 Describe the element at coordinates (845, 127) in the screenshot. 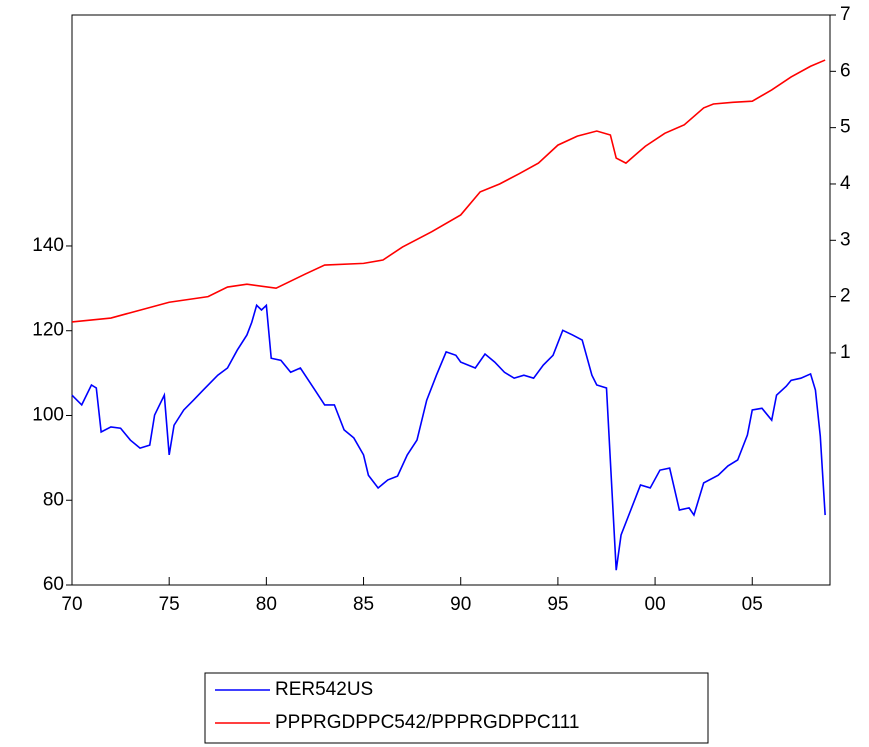

I see `y2-tick-label: 5` at that location.